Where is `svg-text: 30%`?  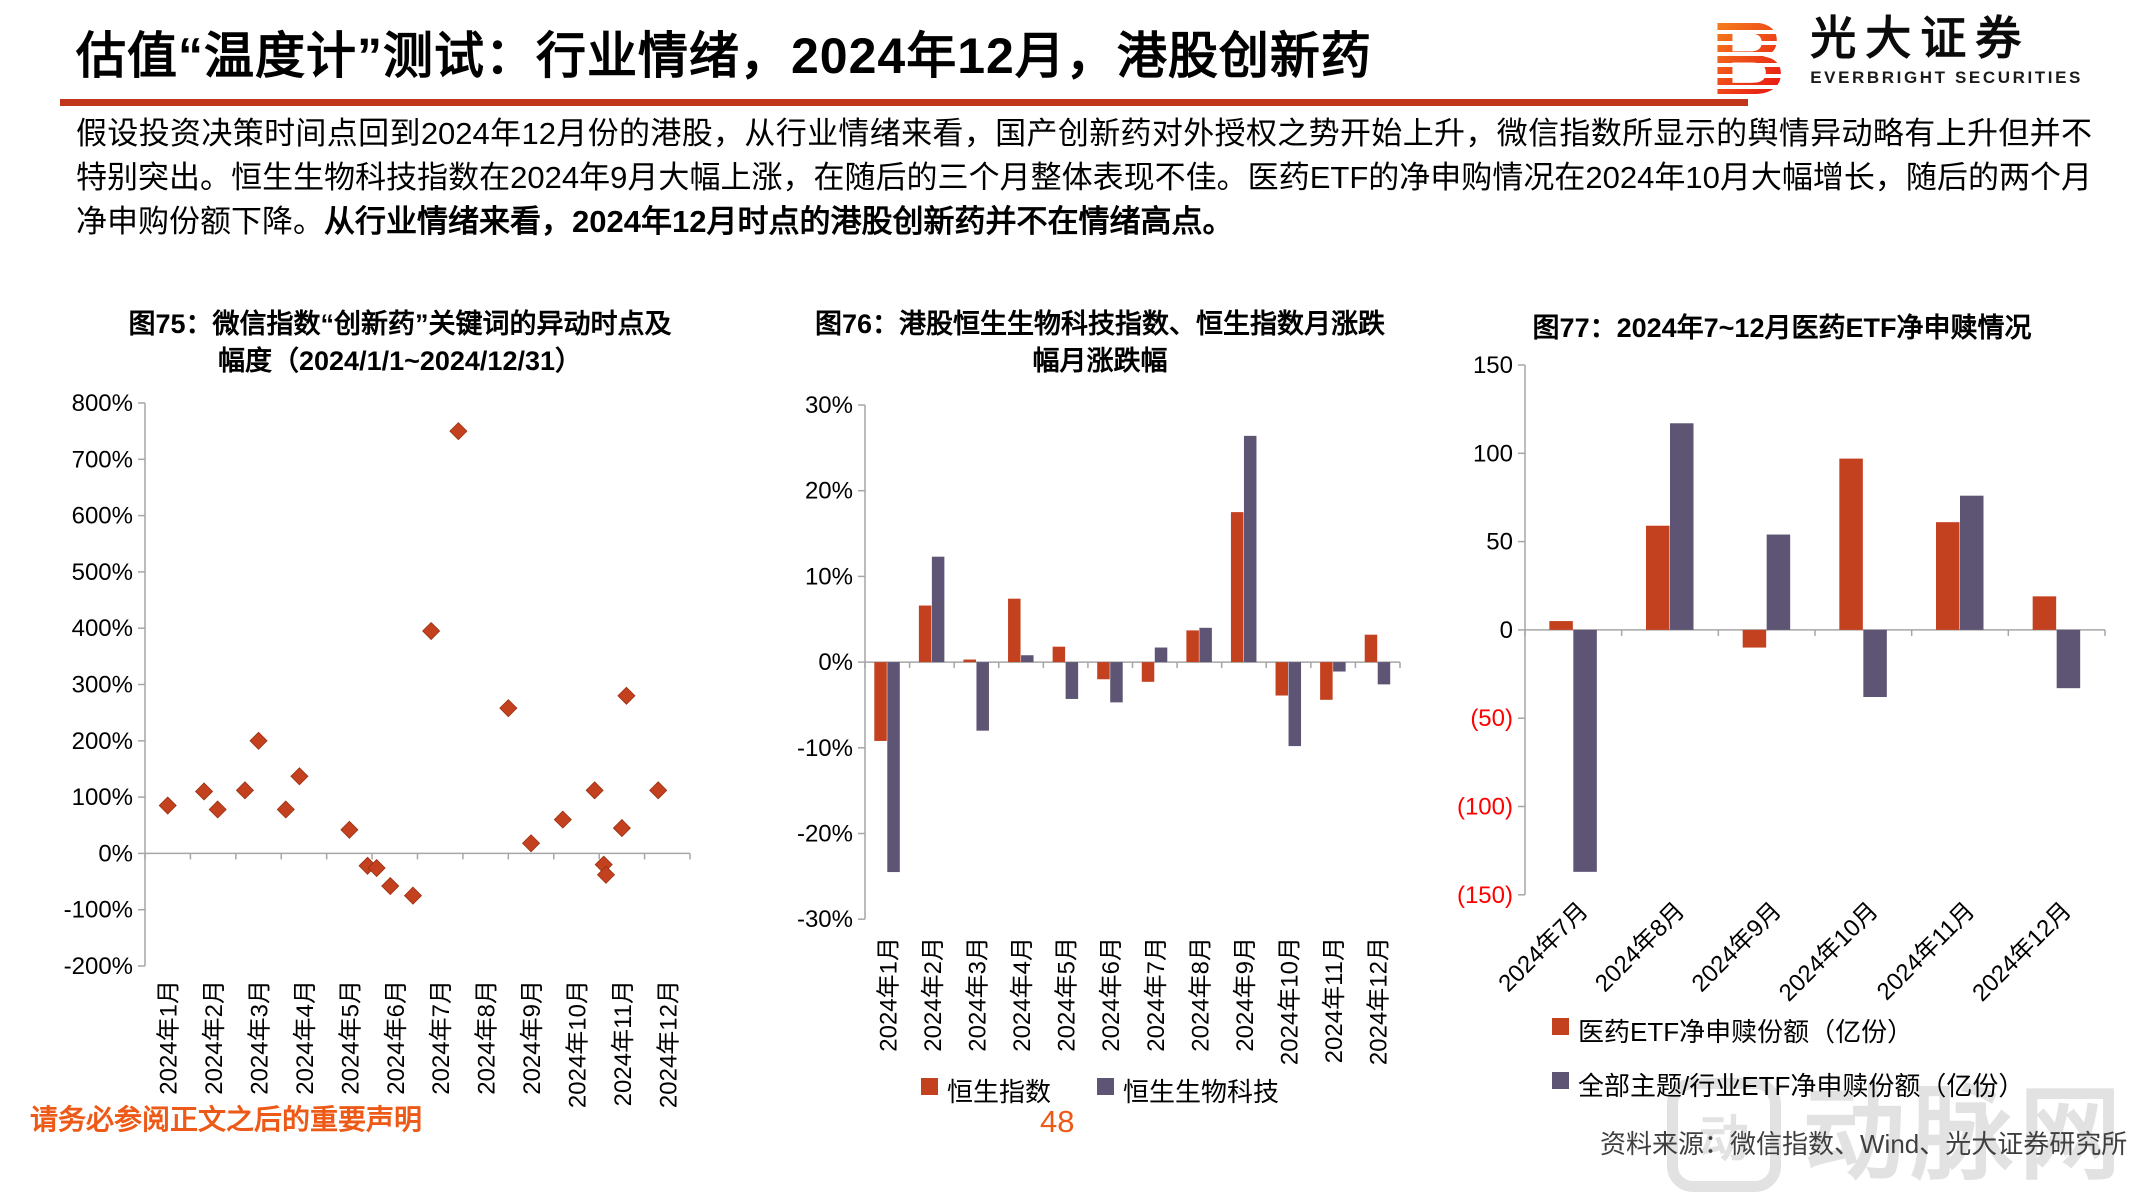
svg-text: 30% is located at coordinates (829, 405).